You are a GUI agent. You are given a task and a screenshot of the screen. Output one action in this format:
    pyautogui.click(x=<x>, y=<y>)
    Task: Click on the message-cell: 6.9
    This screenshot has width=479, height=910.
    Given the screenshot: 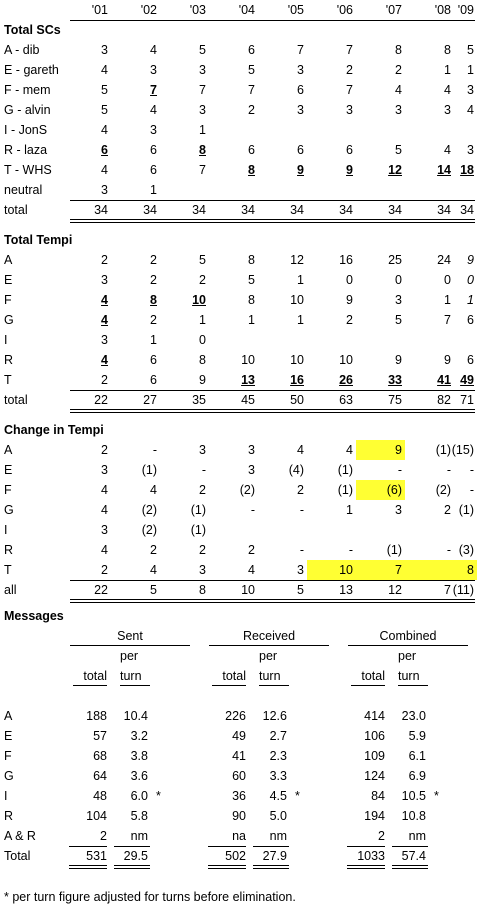 What is the action you would take?
    pyautogui.click(x=417, y=776)
    